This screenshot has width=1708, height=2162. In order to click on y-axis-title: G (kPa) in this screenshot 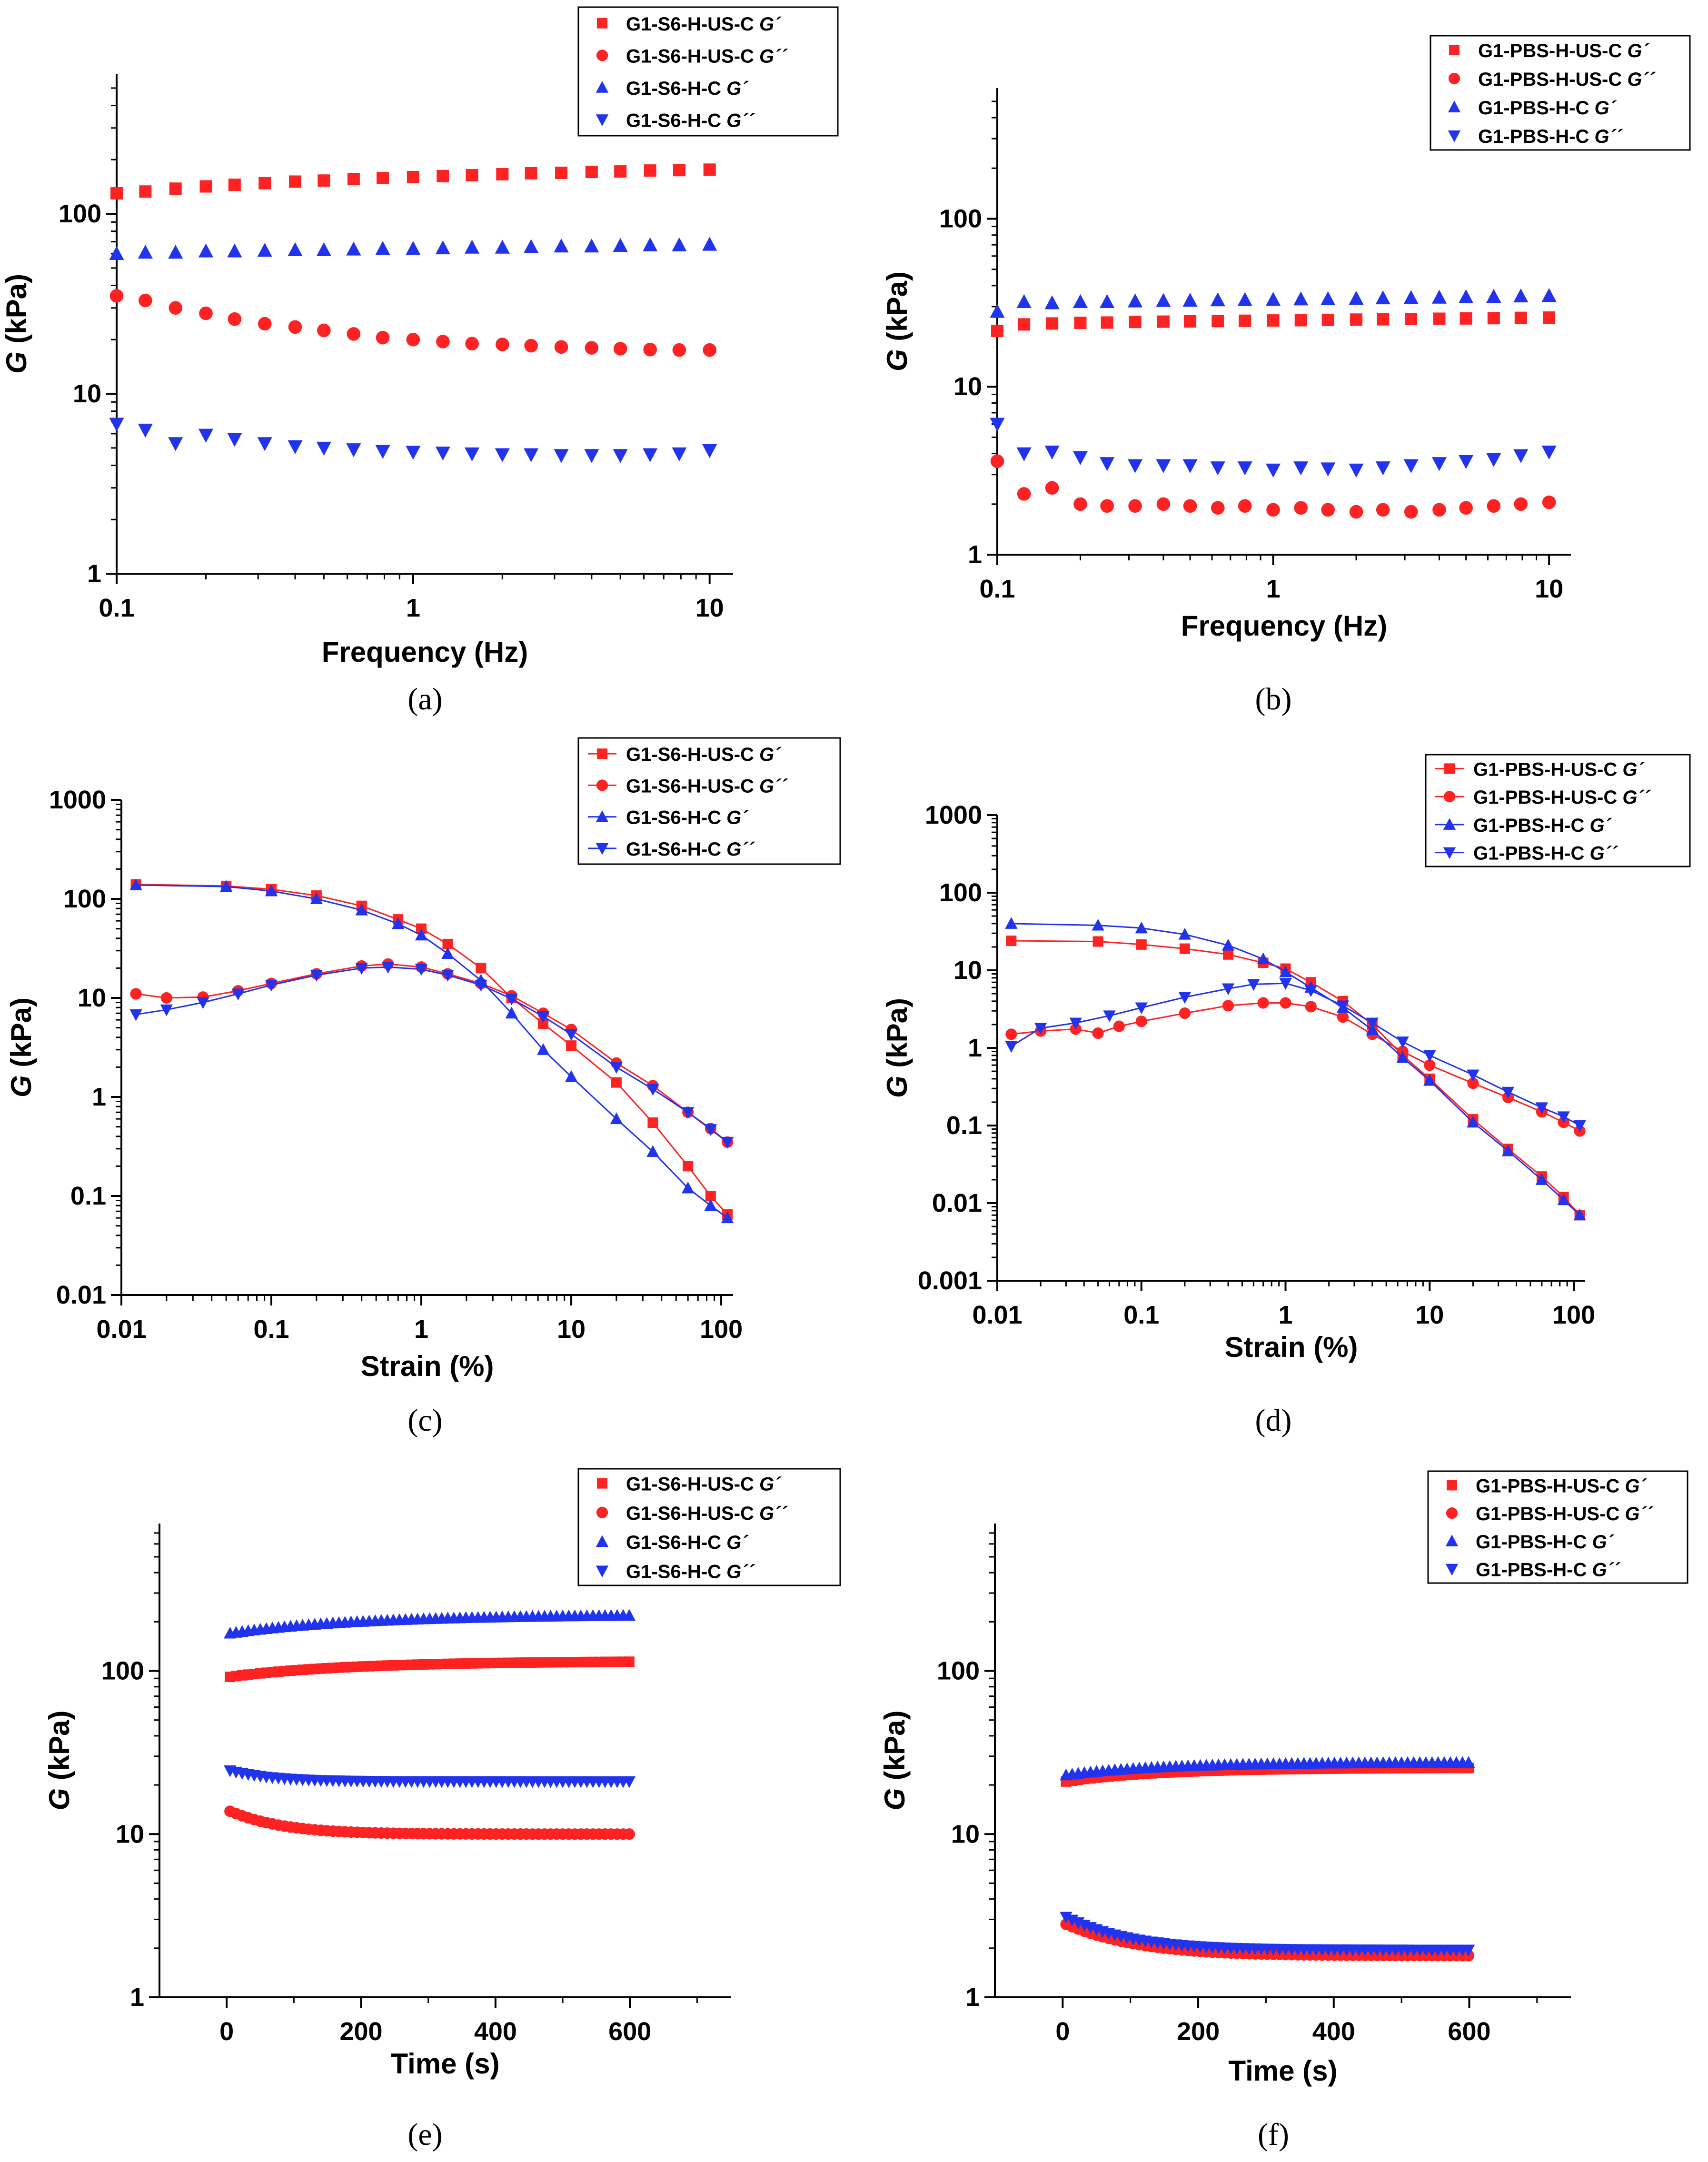, I will do `click(59, 1760)`.